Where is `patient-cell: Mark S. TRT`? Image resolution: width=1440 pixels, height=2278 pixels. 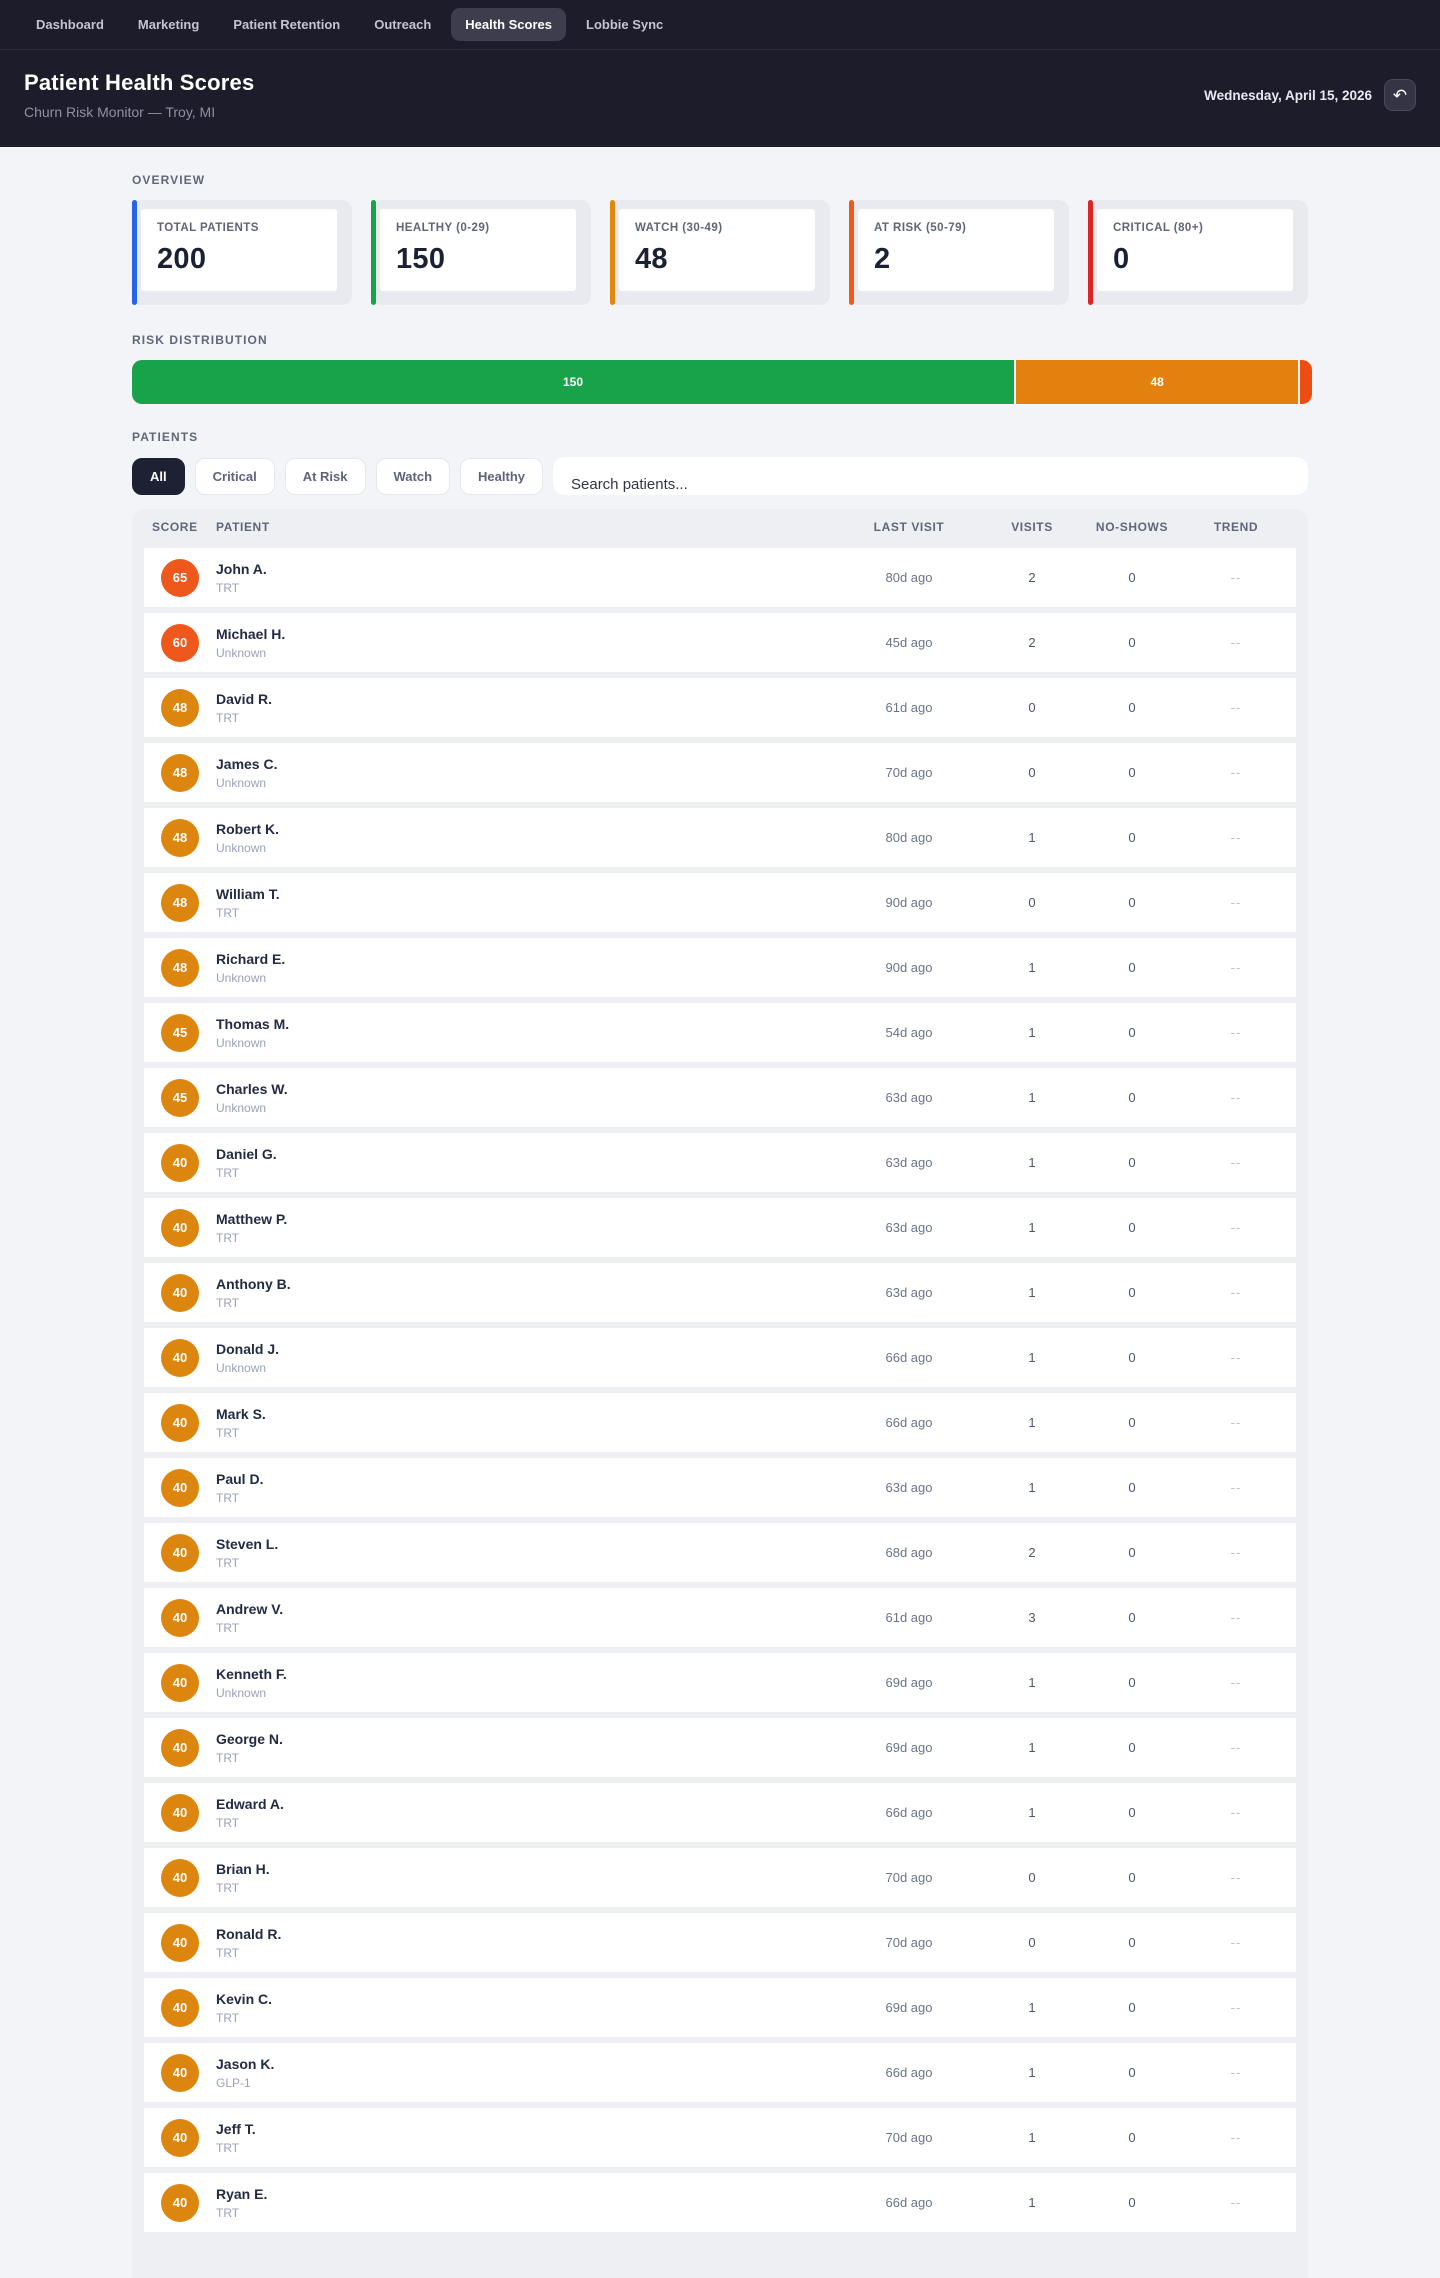 patient-cell: Mark S. TRT is located at coordinates (525, 1423).